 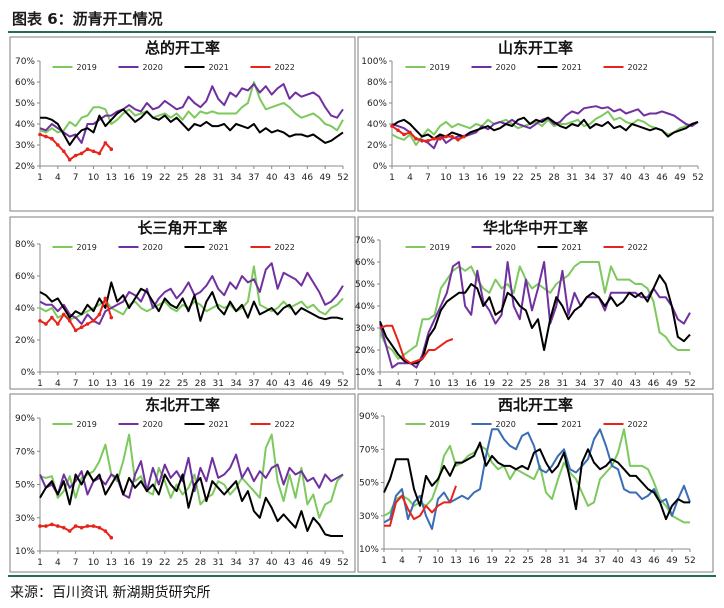 What do you see at coordinates (182, 228) in the screenshot?
I see `chart-title: 长三角开工率` at bounding box center [182, 228].